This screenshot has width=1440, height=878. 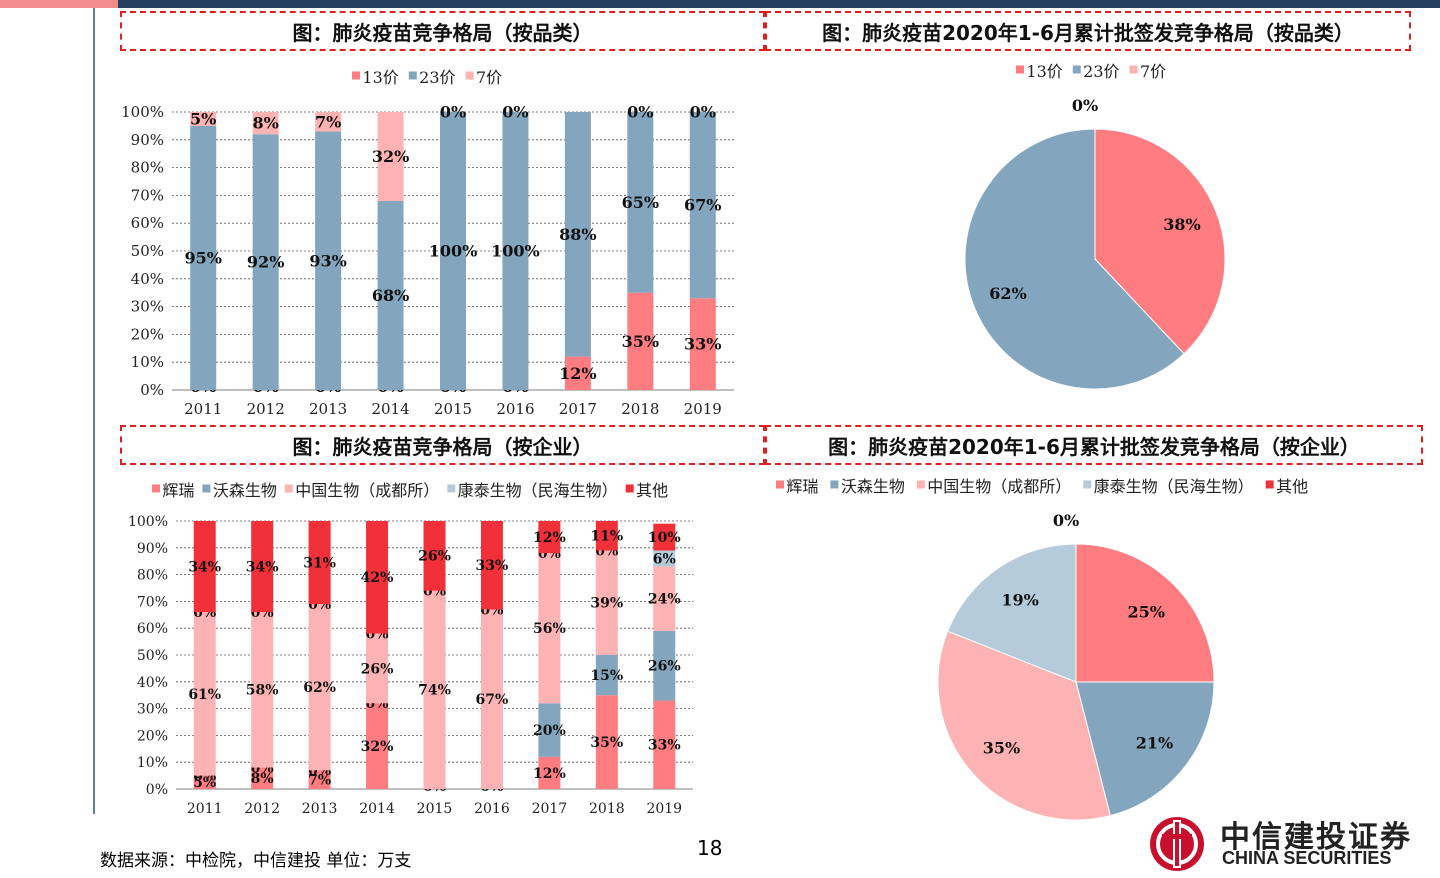 What do you see at coordinates (442, 445) in the screenshot?
I see `title-bottom-left: 图：肺炎疫苗竞争格局（按企业）` at bounding box center [442, 445].